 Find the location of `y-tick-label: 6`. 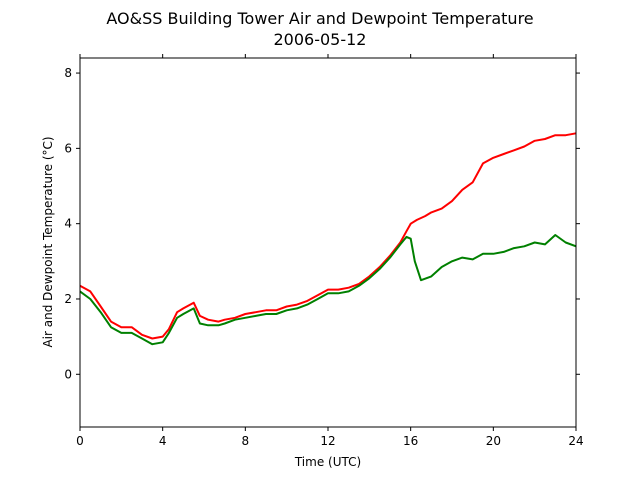

y-tick-label: 6 is located at coordinates (68, 148).